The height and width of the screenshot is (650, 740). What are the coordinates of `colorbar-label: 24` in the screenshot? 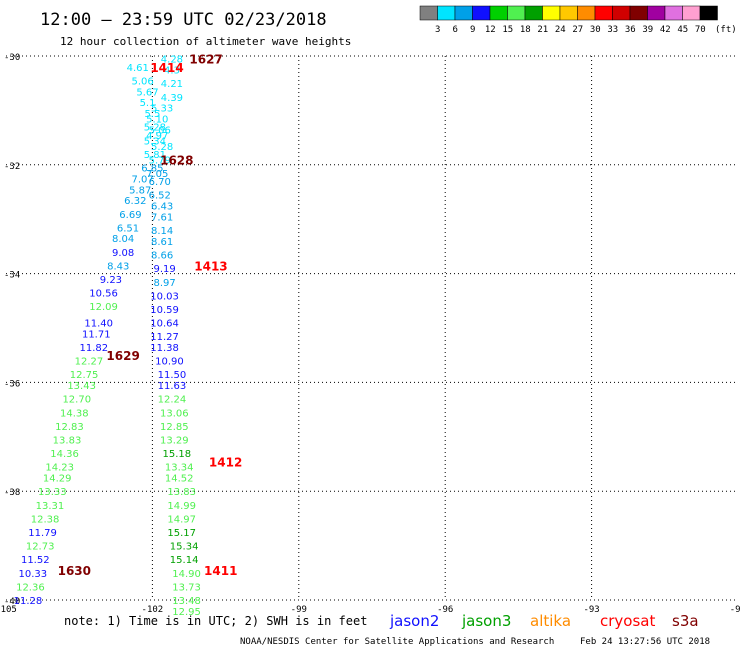 It's located at (560, 30).